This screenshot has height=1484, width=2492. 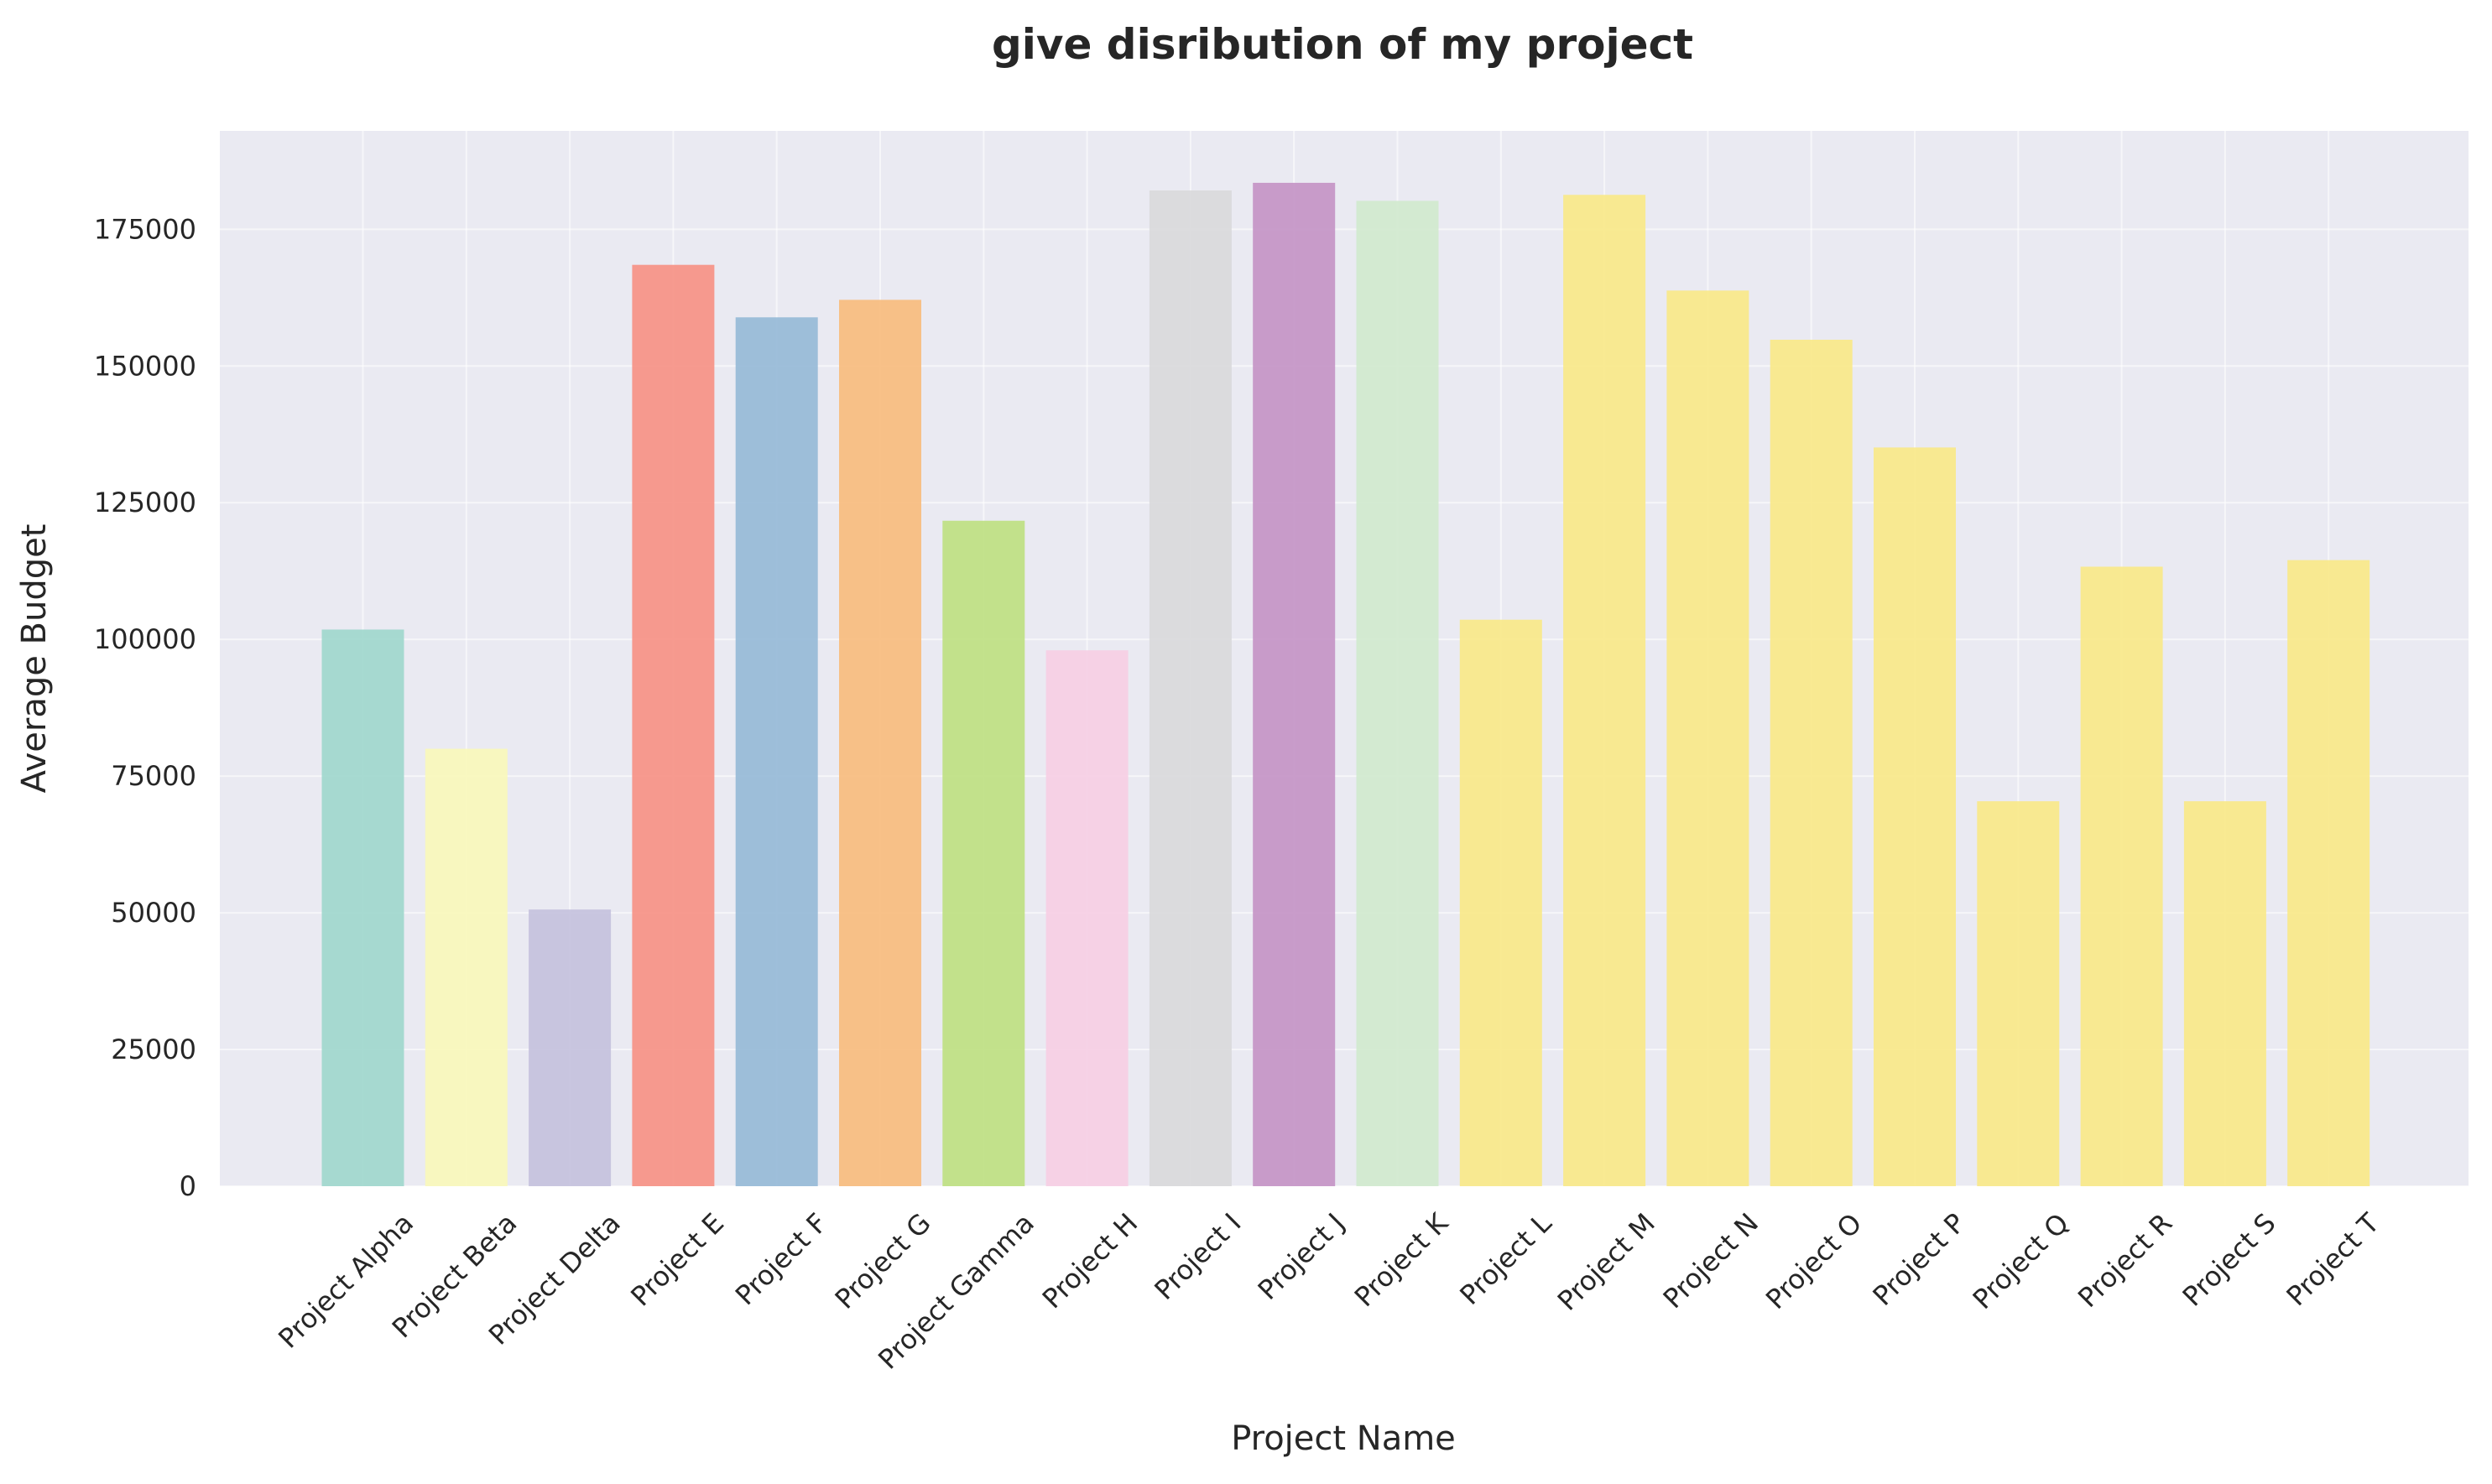 I want to click on x-tick-label: Project P, so click(x=1919, y=1259).